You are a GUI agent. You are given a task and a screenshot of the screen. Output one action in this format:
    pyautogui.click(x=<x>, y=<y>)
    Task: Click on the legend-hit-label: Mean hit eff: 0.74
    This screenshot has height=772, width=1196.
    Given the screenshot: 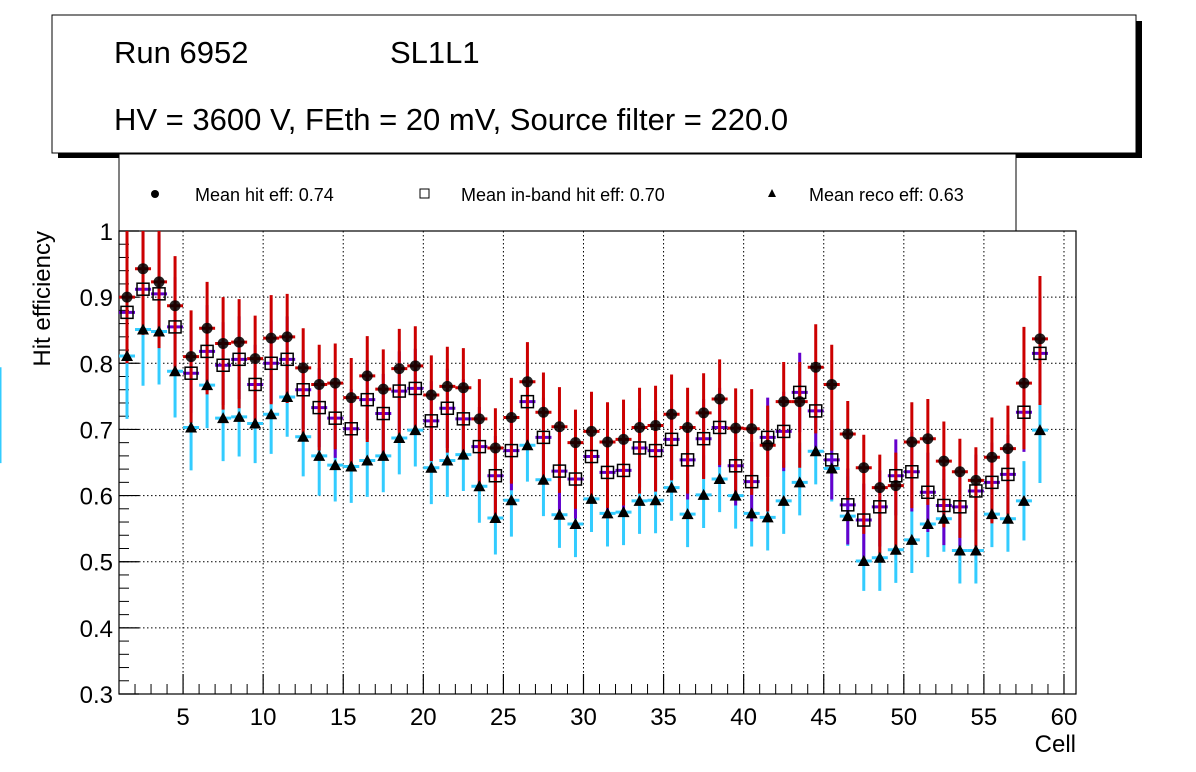 What is the action you would take?
    pyautogui.click(x=264, y=195)
    